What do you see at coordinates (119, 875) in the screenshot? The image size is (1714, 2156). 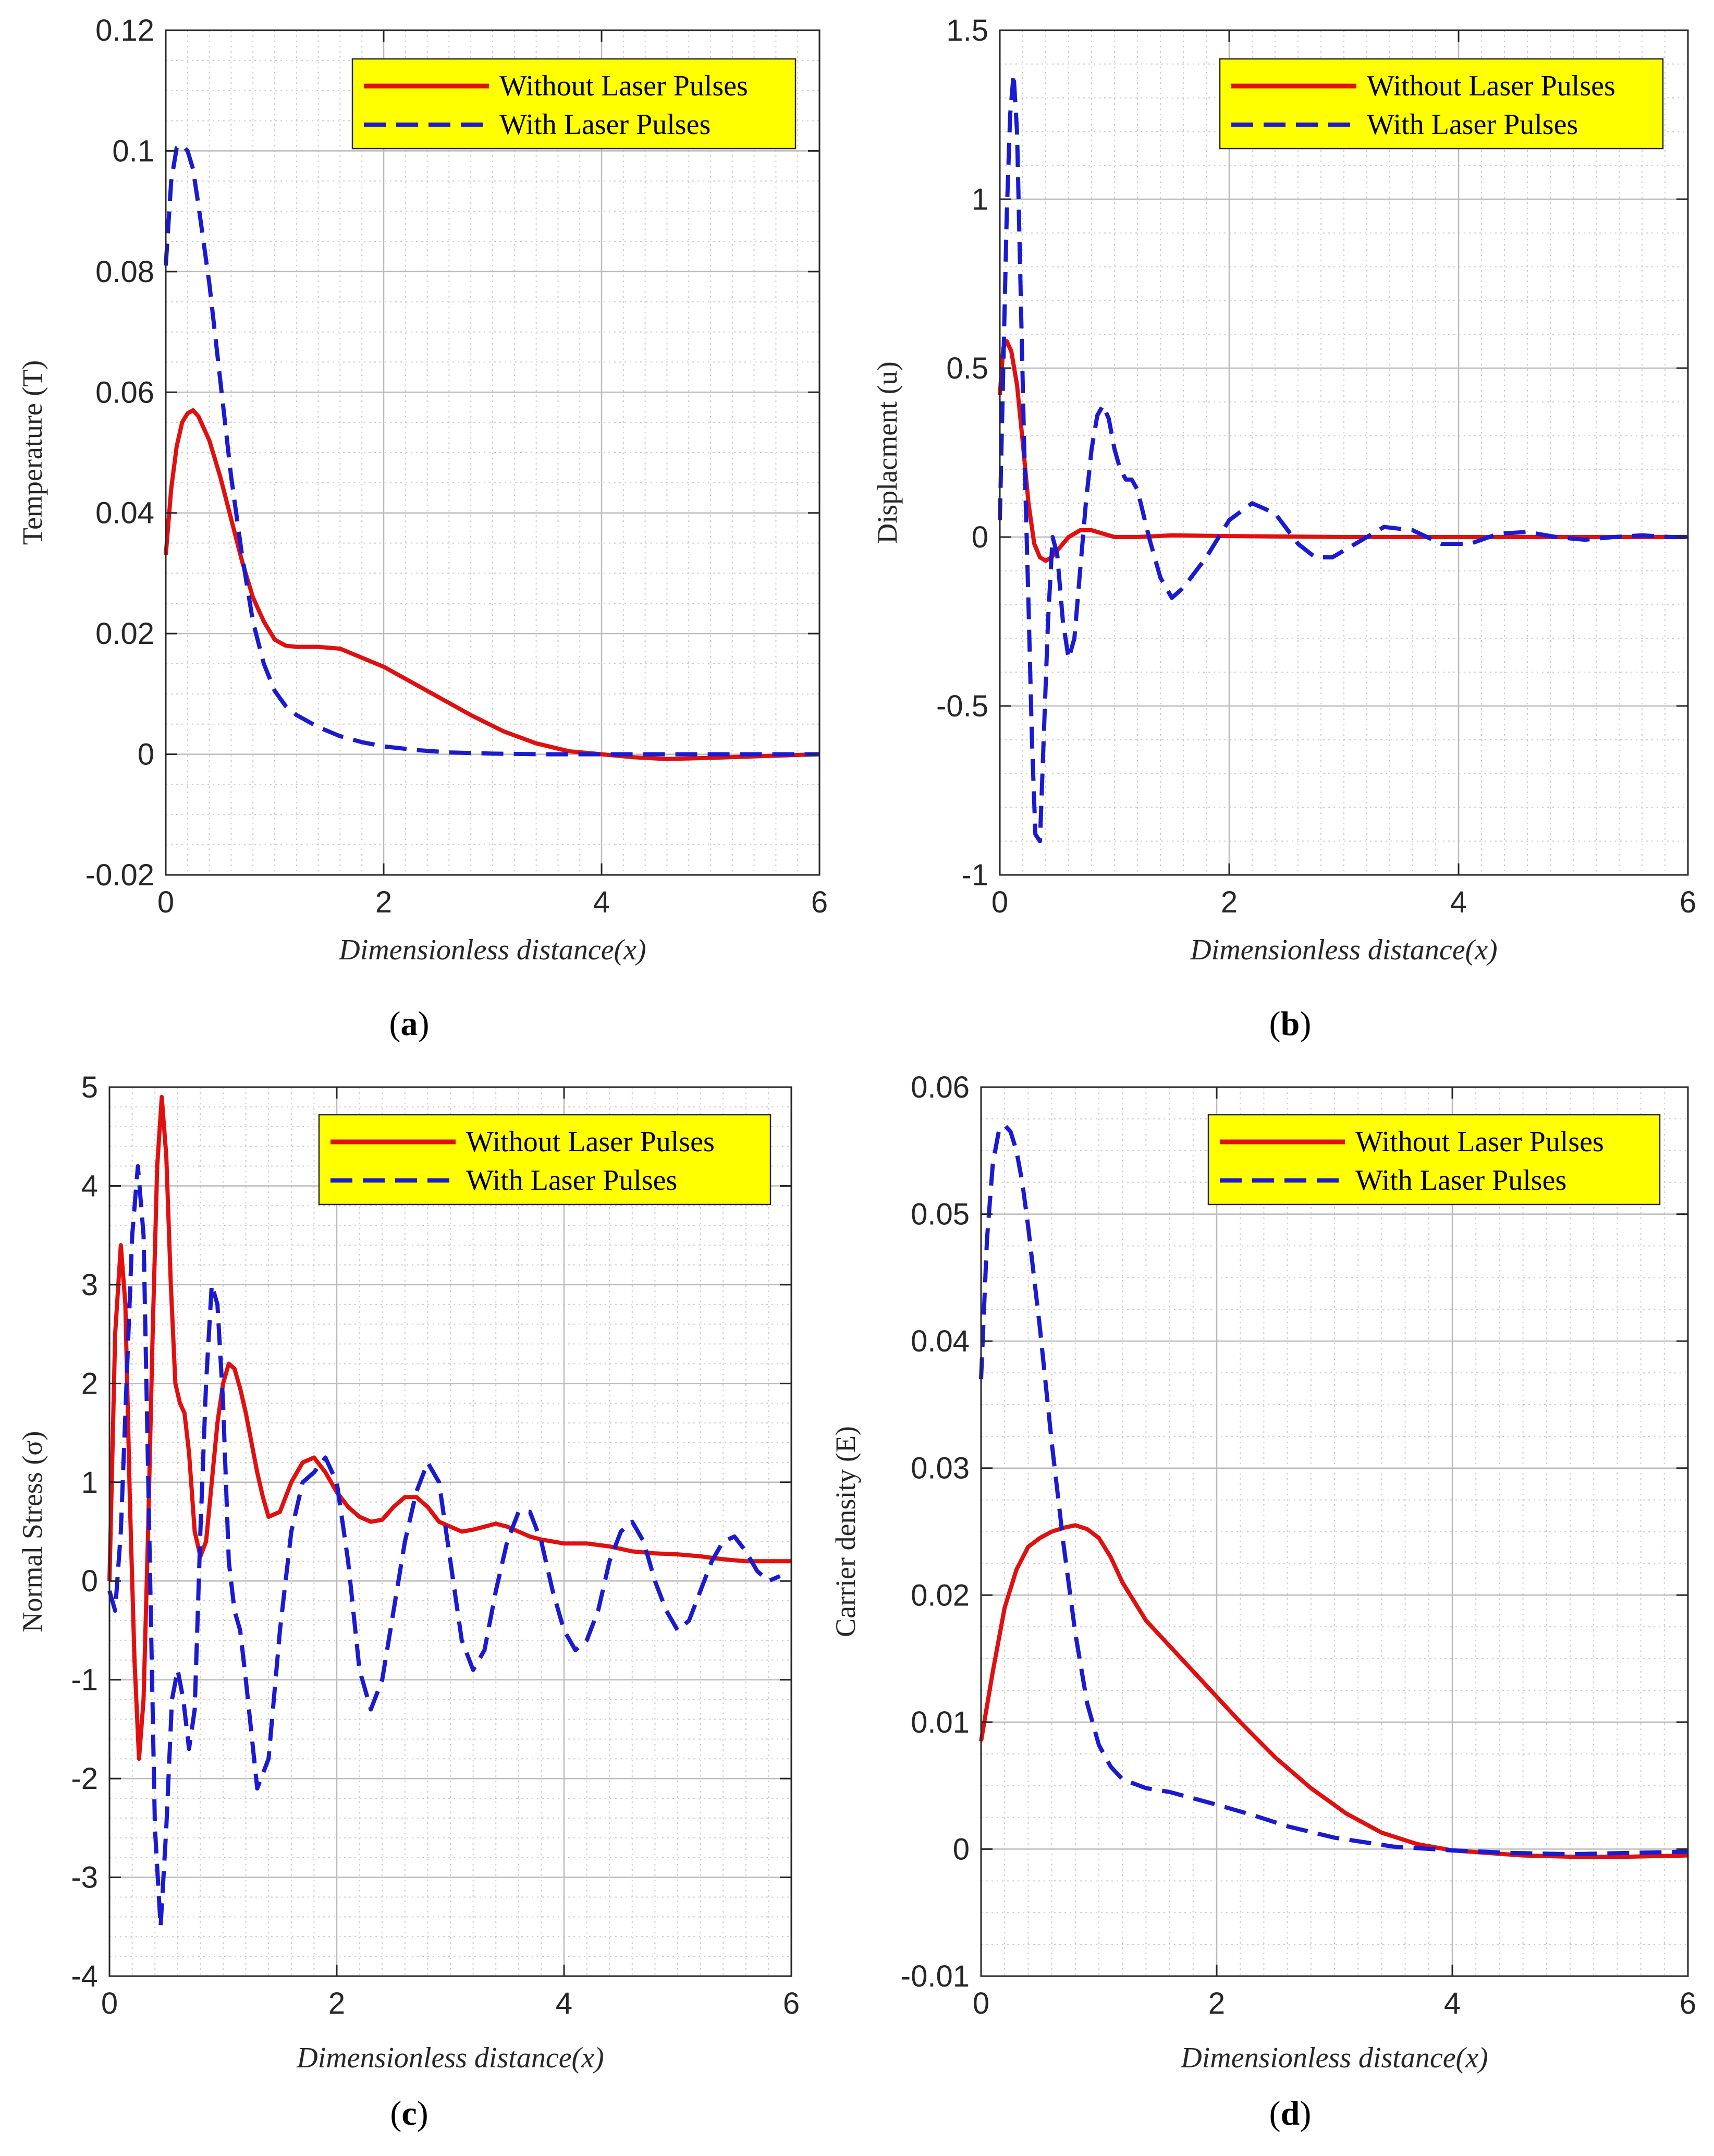 I see `y-tick-label: -0.02` at bounding box center [119, 875].